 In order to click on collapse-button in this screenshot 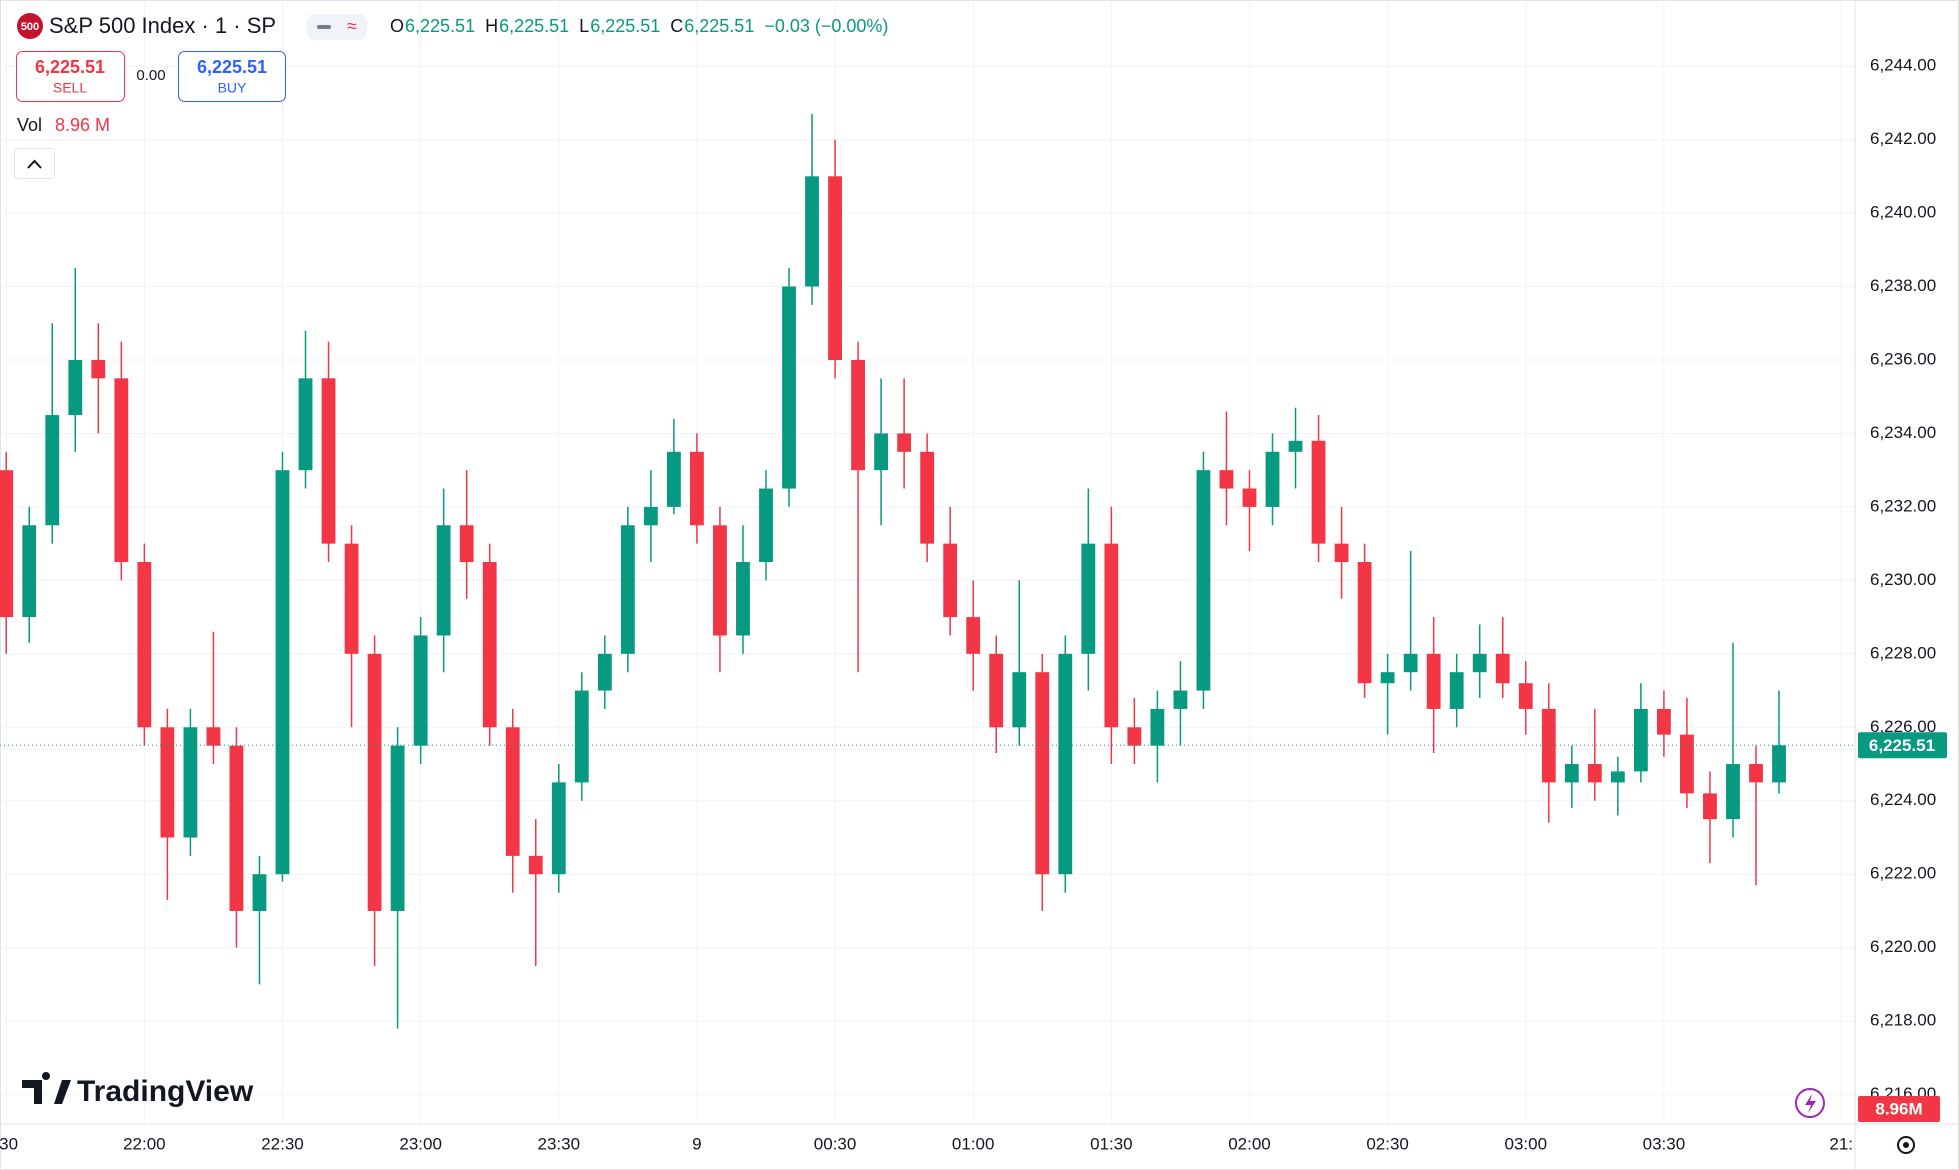, I will do `click(34, 163)`.